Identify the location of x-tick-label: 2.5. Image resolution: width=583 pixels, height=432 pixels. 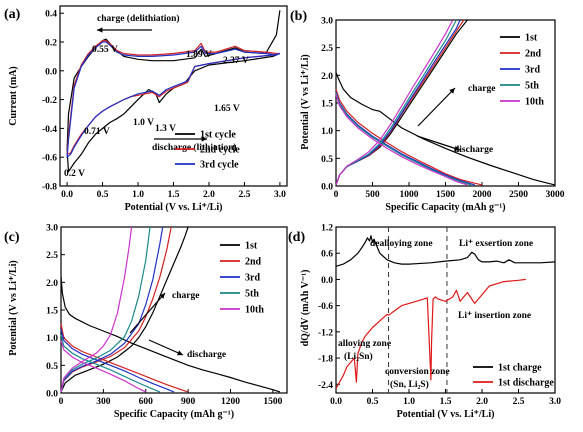
(245, 195).